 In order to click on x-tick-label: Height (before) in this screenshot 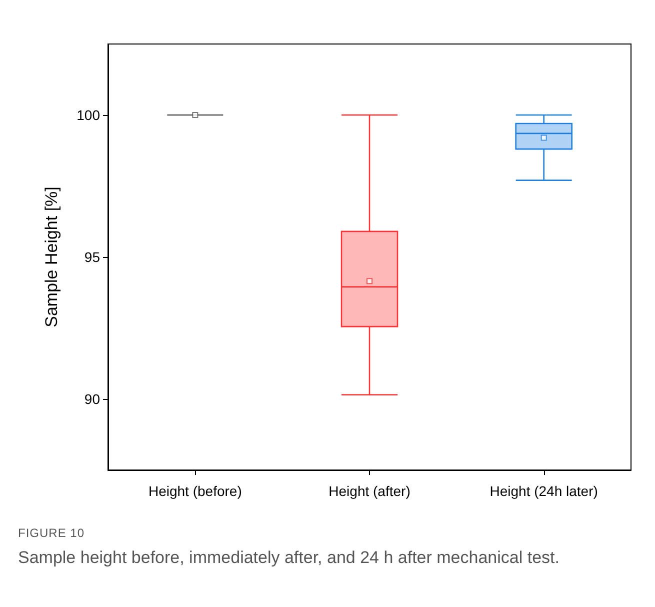, I will do `click(195, 491)`.